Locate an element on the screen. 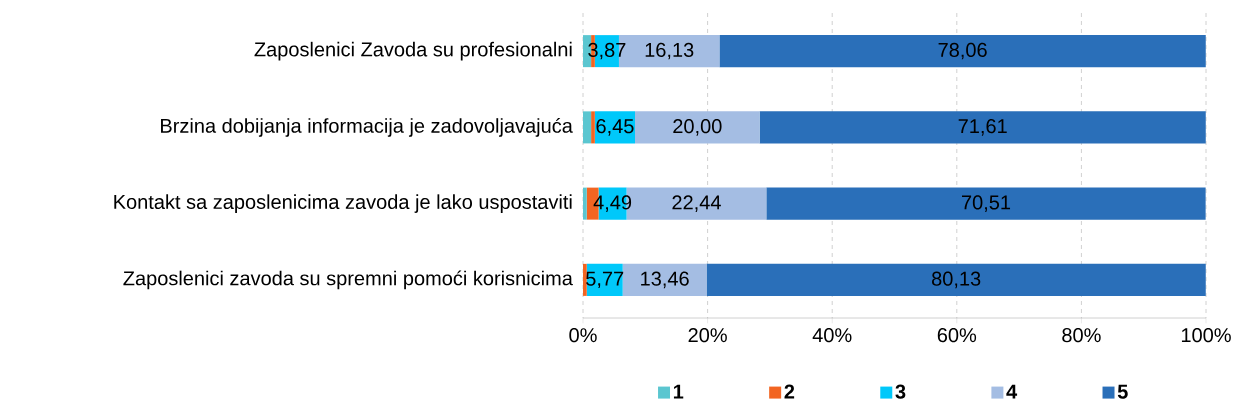 The width and height of the screenshot is (1237, 408). legend-label: 4 is located at coordinates (1012, 391).